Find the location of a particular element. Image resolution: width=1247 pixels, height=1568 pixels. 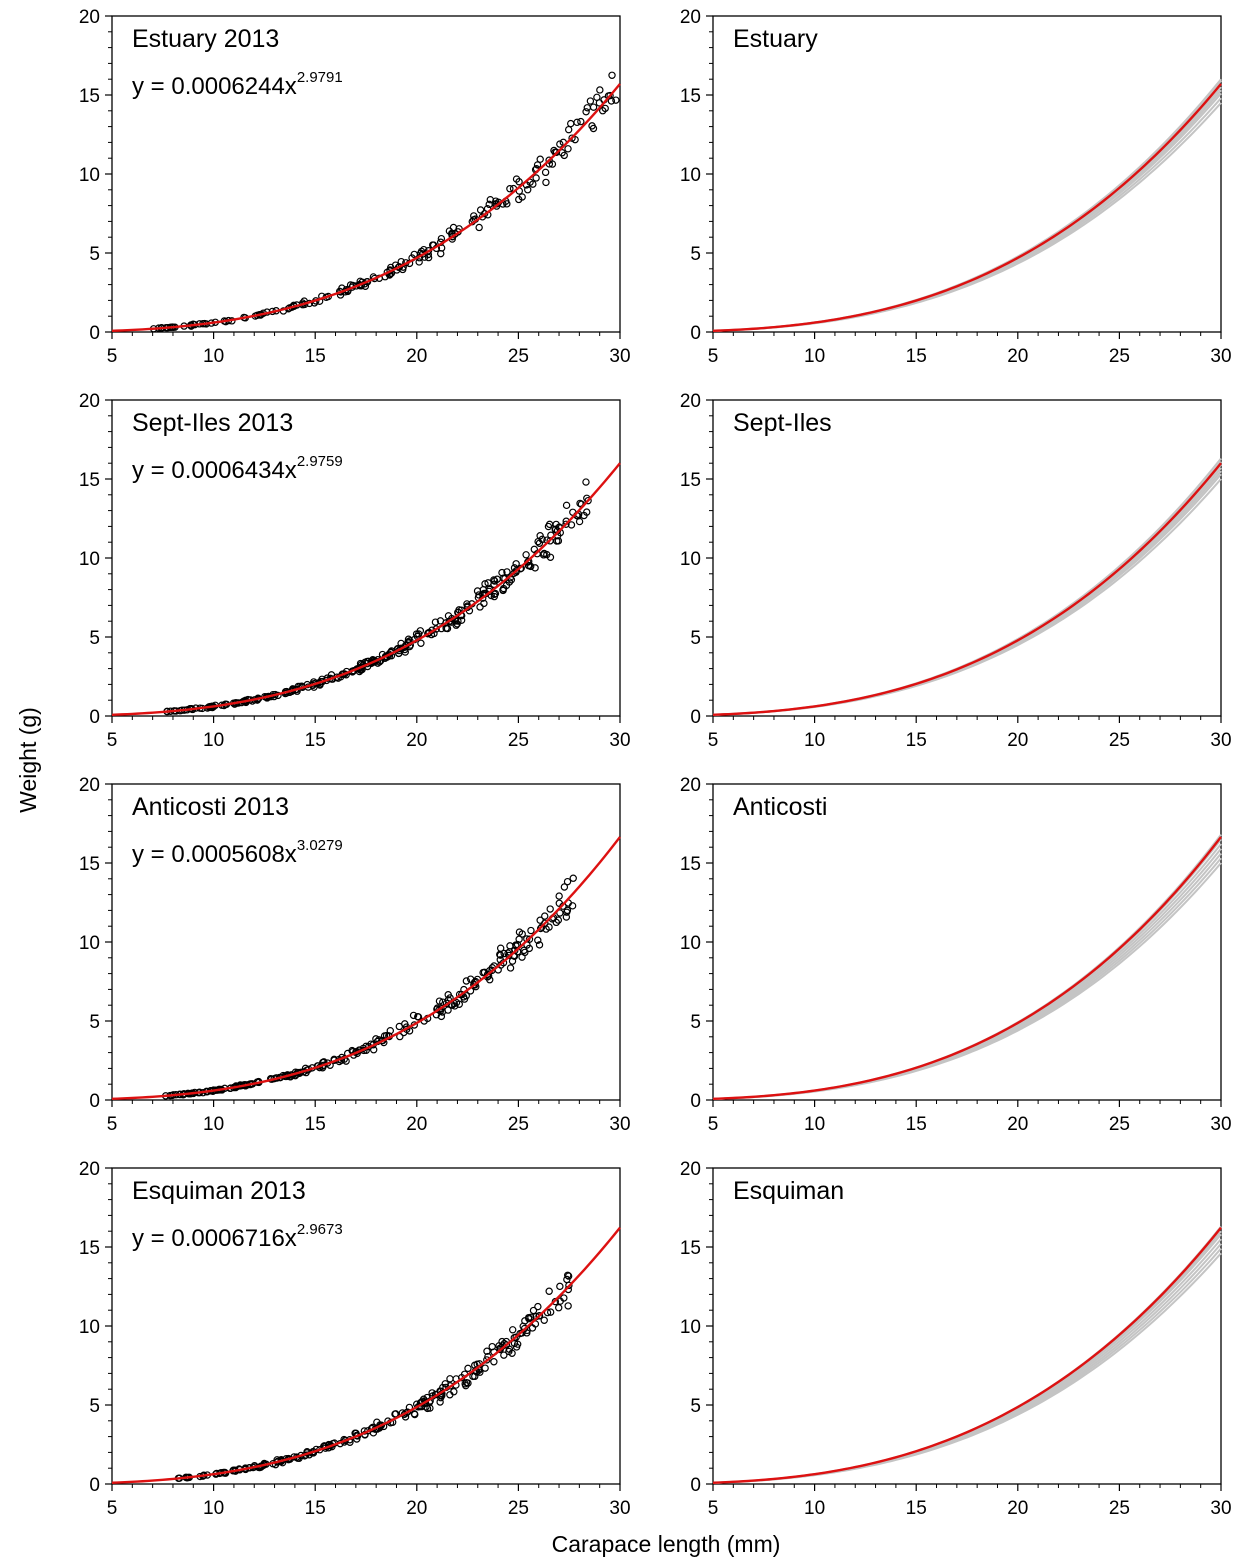

fit-equation: y = 0.0006716x2.9673 is located at coordinates (237, 1236).